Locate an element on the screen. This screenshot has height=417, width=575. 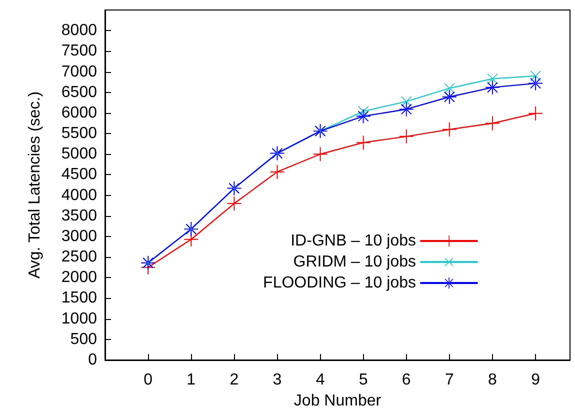
y-axis-title: Avg. Total Latencies (sec.) is located at coordinates (35, 185).